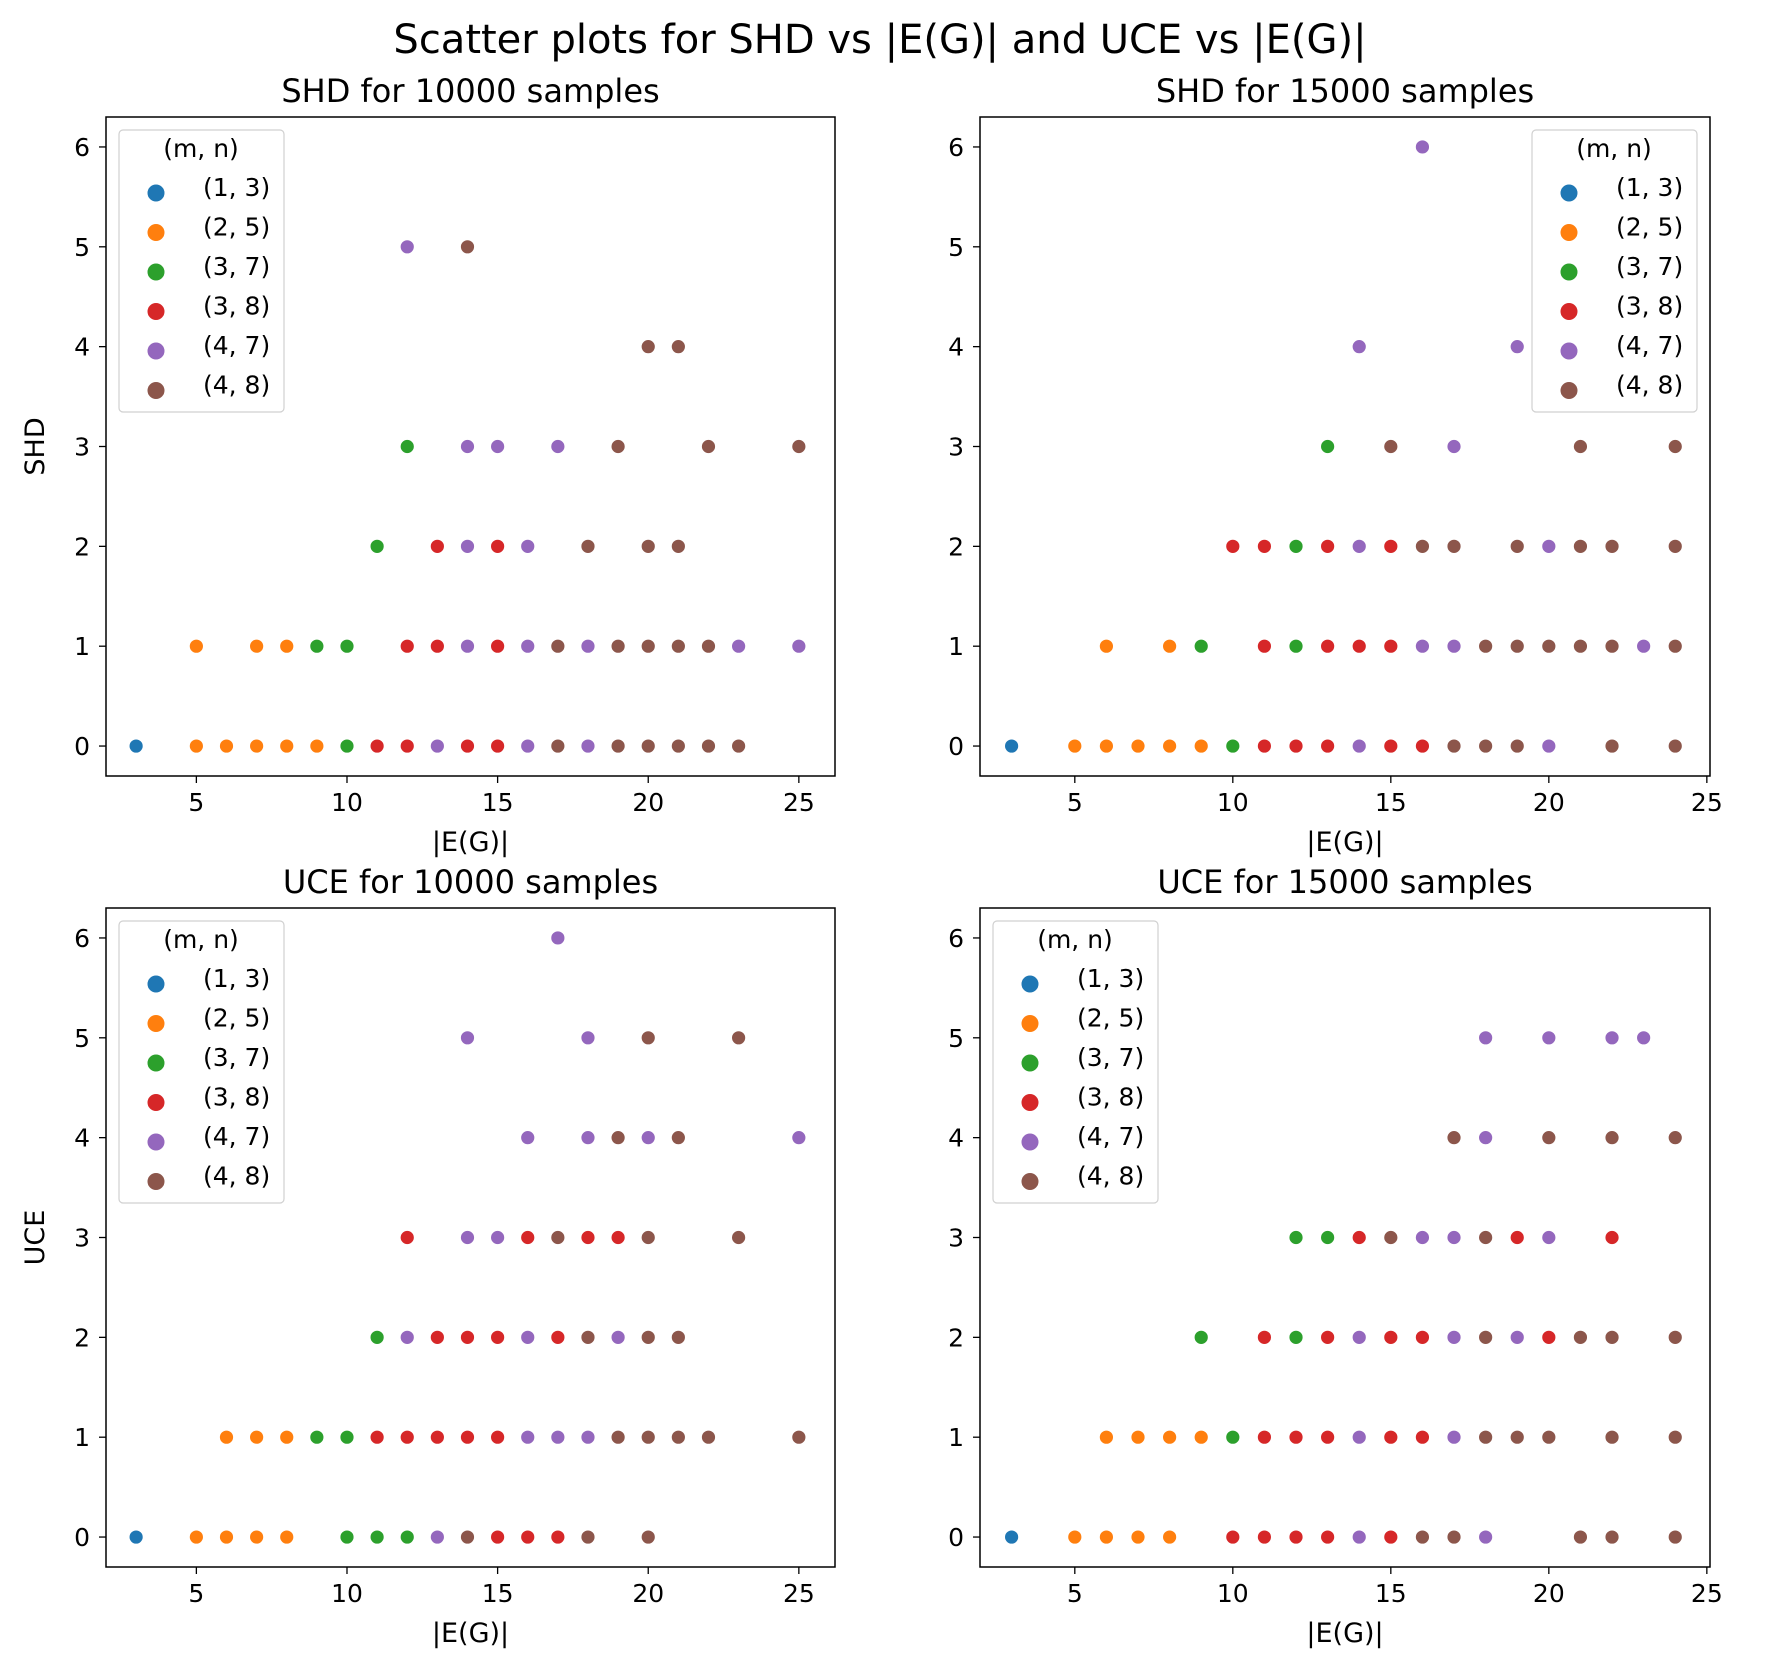  Describe the element at coordinates (648, 1593) in the screenshot. I see `x-tick-label: 20` at that location.